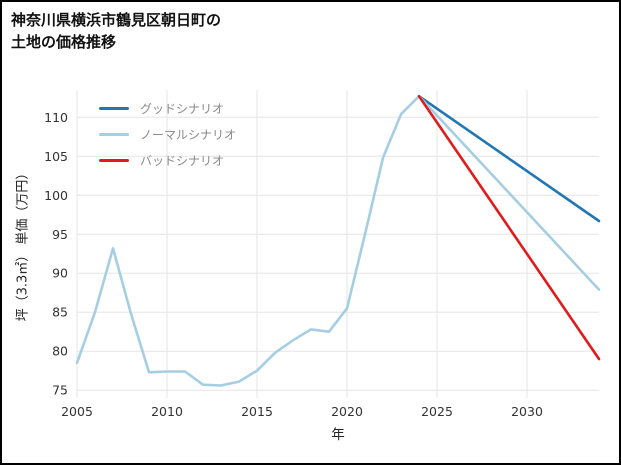  I want to click on bad-scenario-line-icon, so click(114, 160).